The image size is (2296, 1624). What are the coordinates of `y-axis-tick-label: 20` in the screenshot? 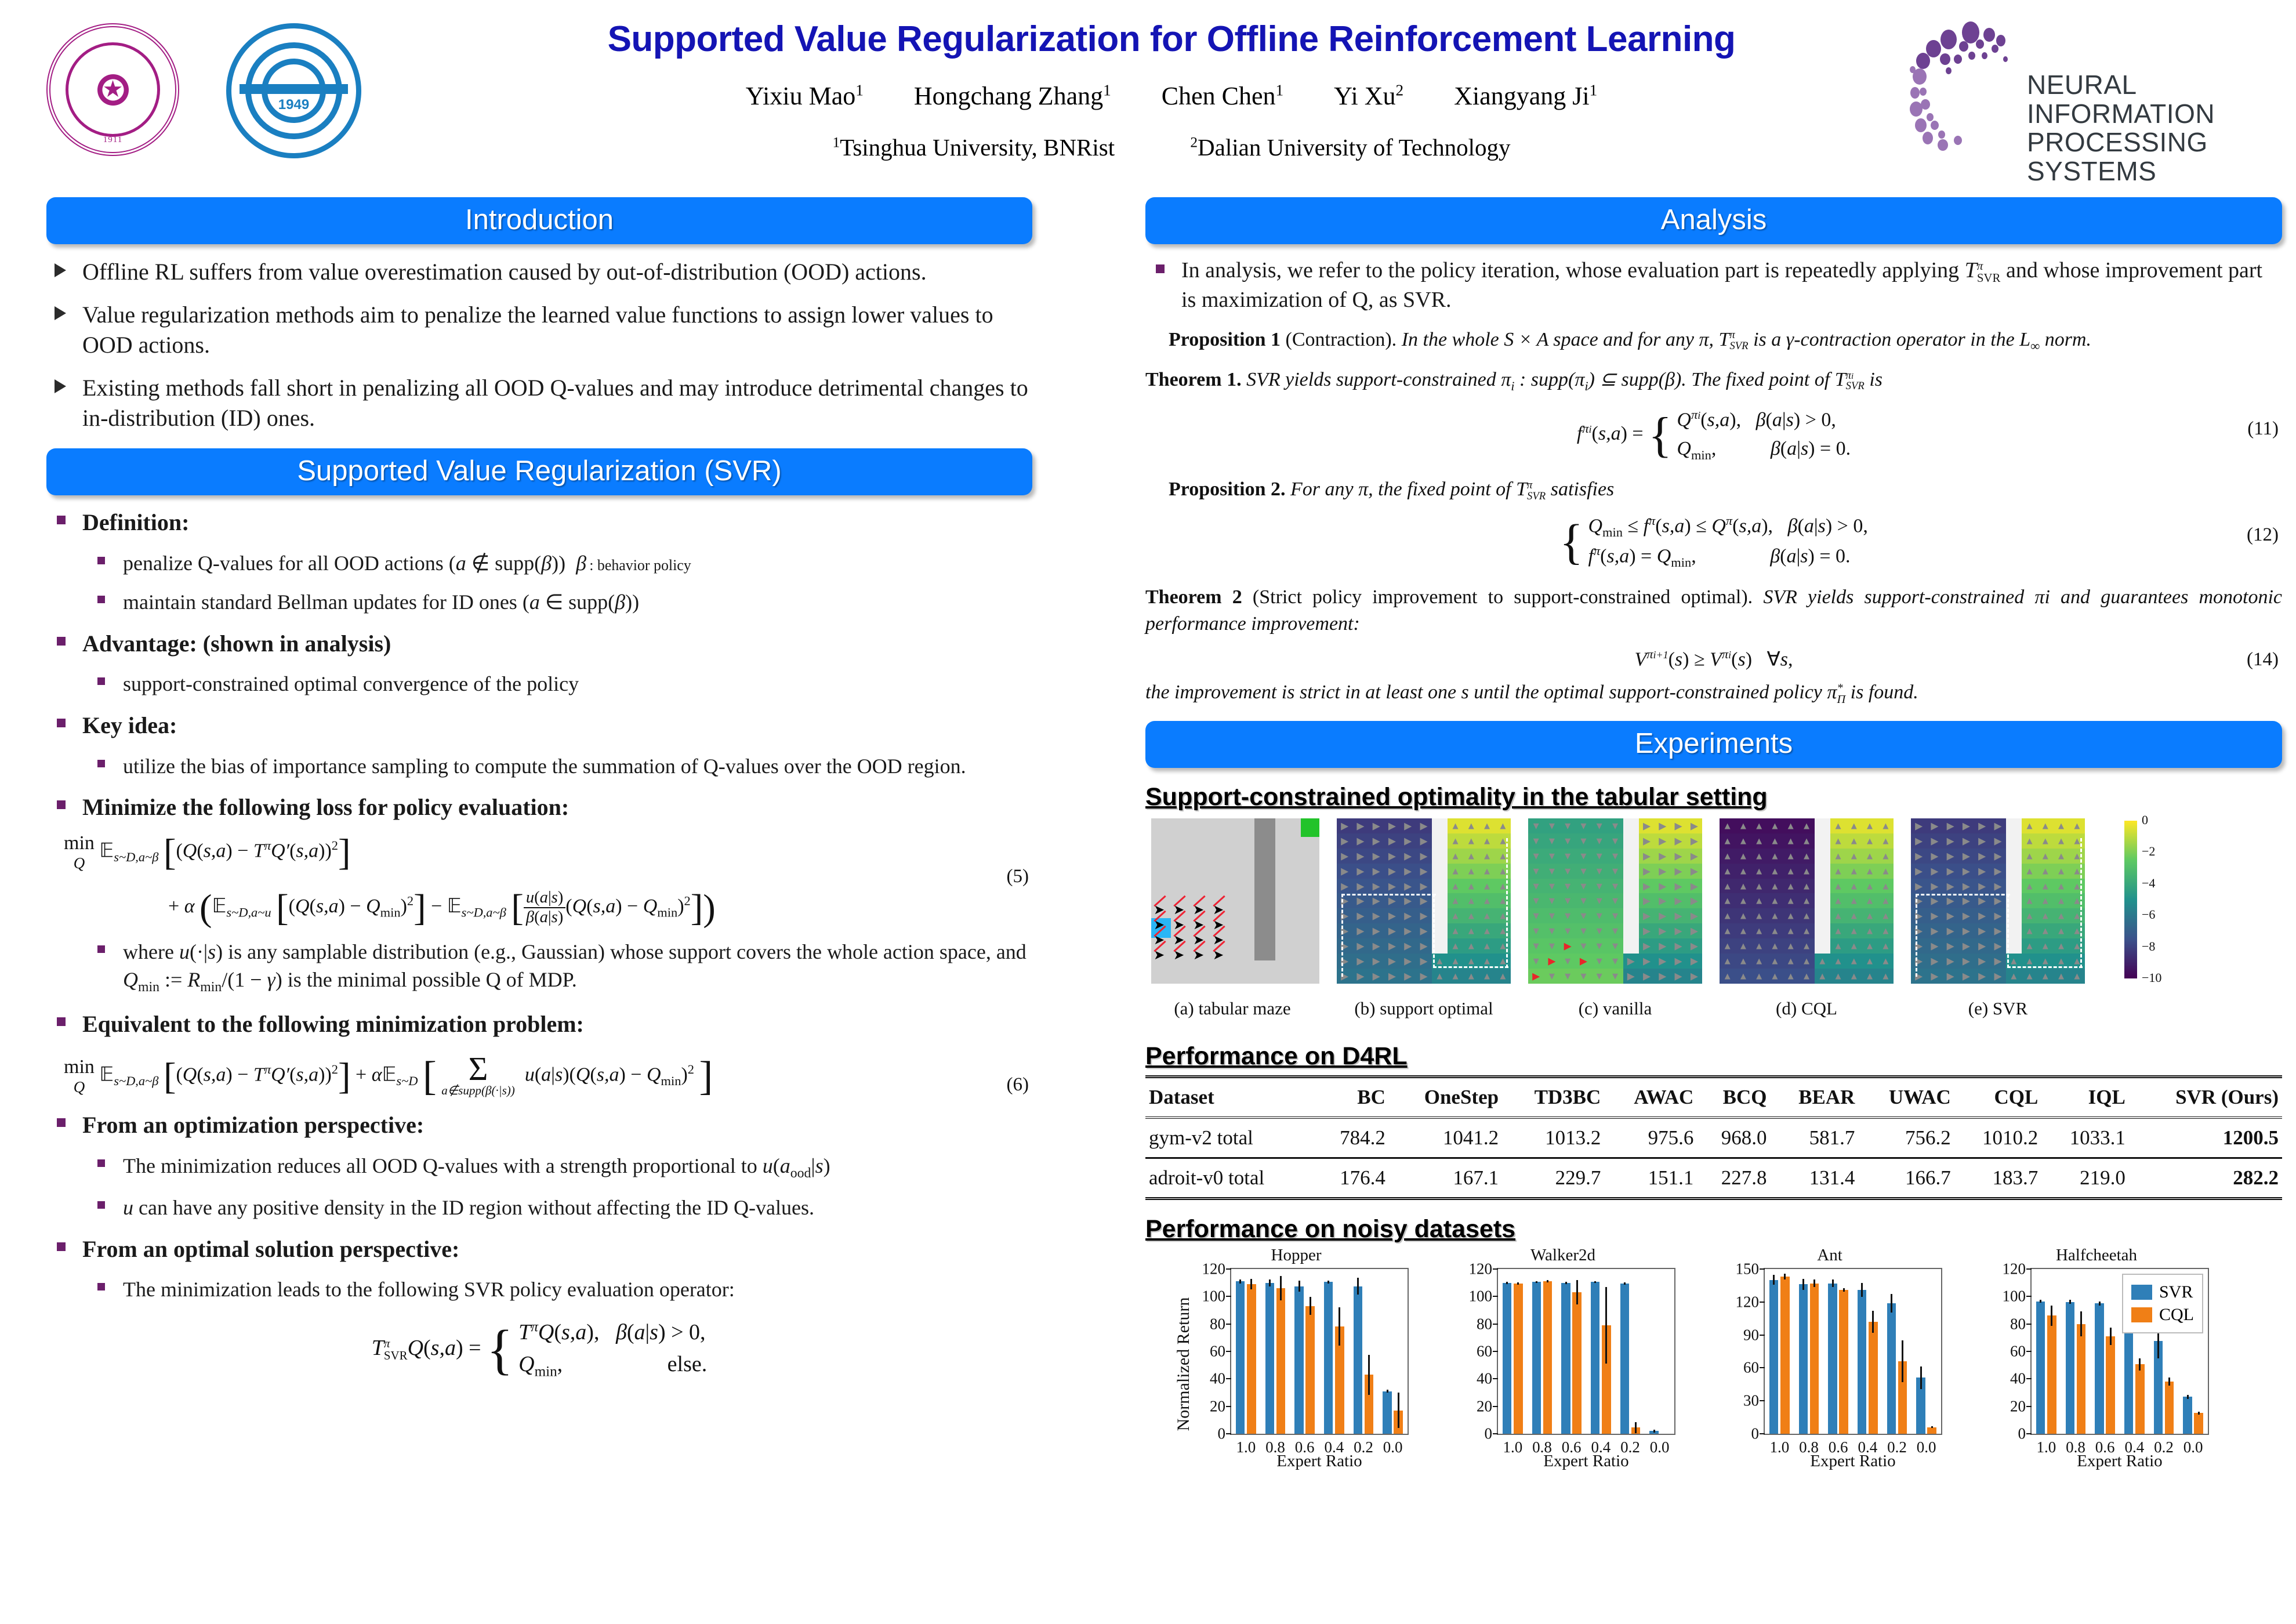 It's located at (1485, 1406).